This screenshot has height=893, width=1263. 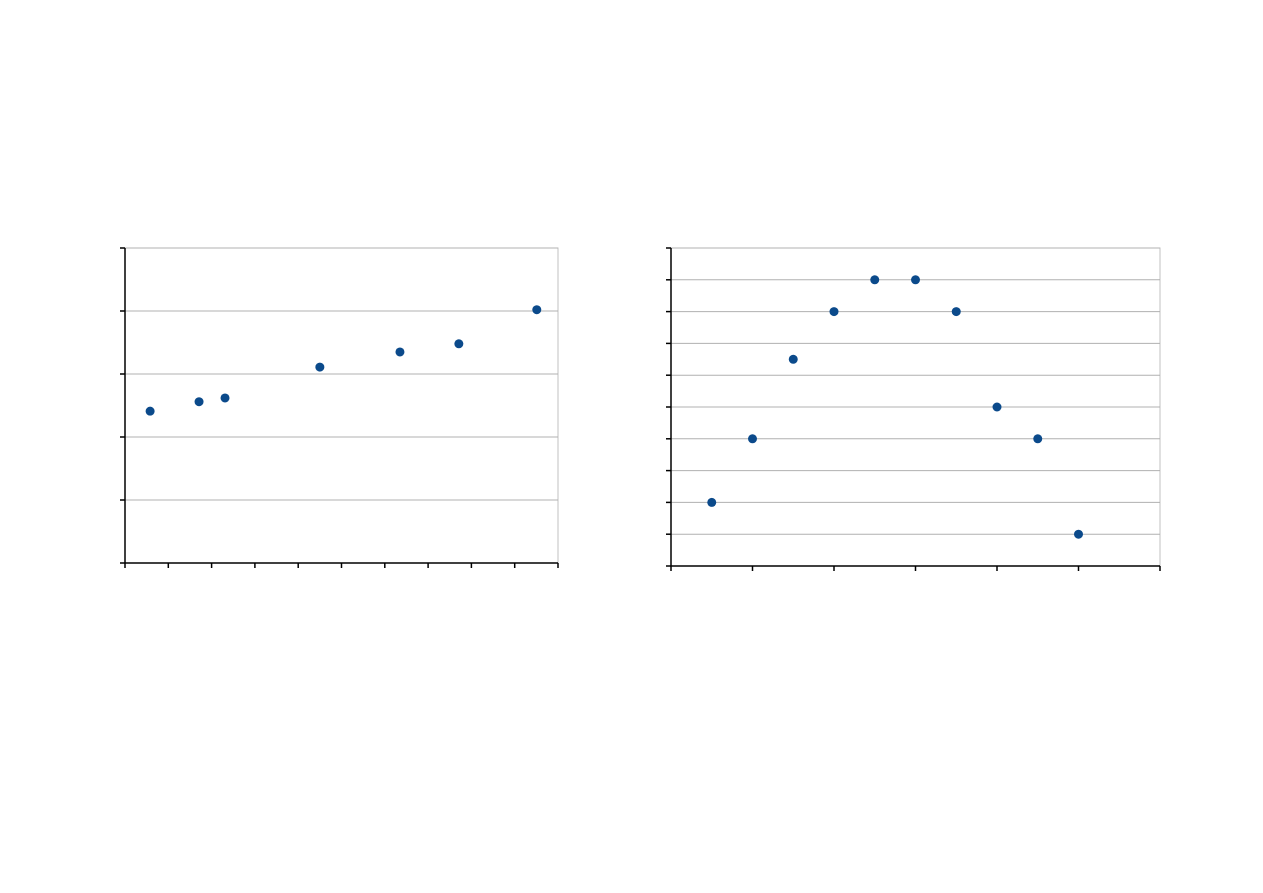 What do you see at coordinates (341, 405) in the screenshot?
I see `plot-area` at bounding box center [341, 405].